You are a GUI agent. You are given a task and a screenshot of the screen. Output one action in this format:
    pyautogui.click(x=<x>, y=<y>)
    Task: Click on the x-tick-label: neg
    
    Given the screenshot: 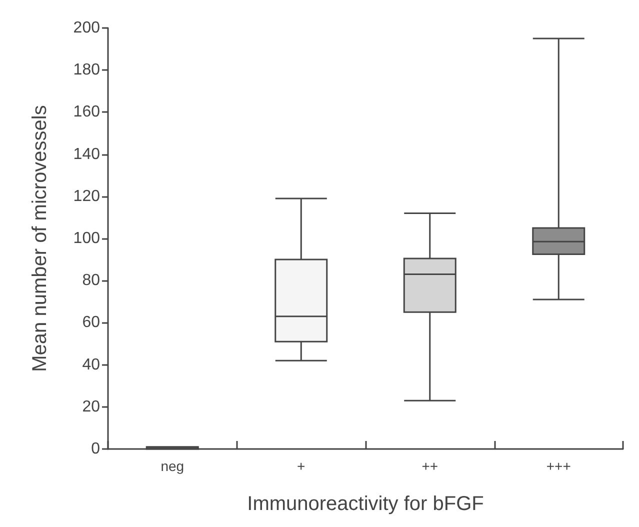 What is the action you would take?
    pyautogui.click(x=172, y=466)
    